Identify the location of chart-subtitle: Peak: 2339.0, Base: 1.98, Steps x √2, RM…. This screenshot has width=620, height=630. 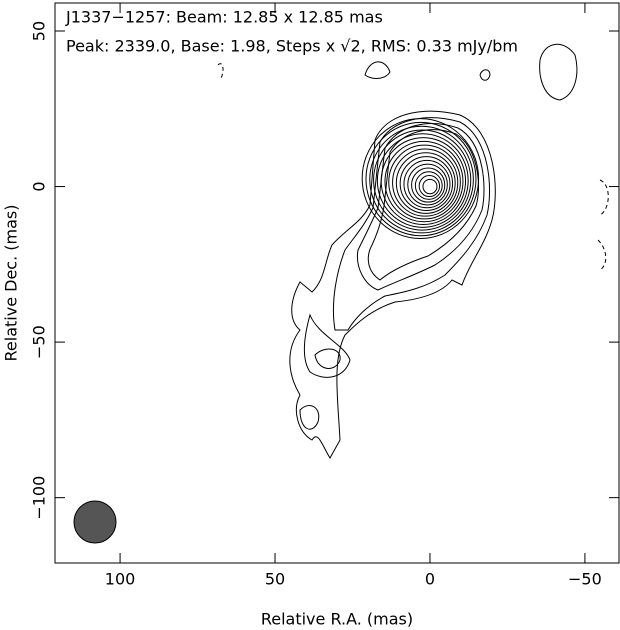
(292, 46).